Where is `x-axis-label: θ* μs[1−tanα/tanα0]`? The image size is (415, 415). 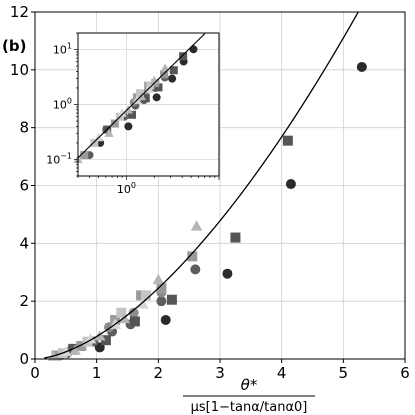 x-axis-label: θ* μs[1−tanα/tanα0] is located at coordinates (249, 395).